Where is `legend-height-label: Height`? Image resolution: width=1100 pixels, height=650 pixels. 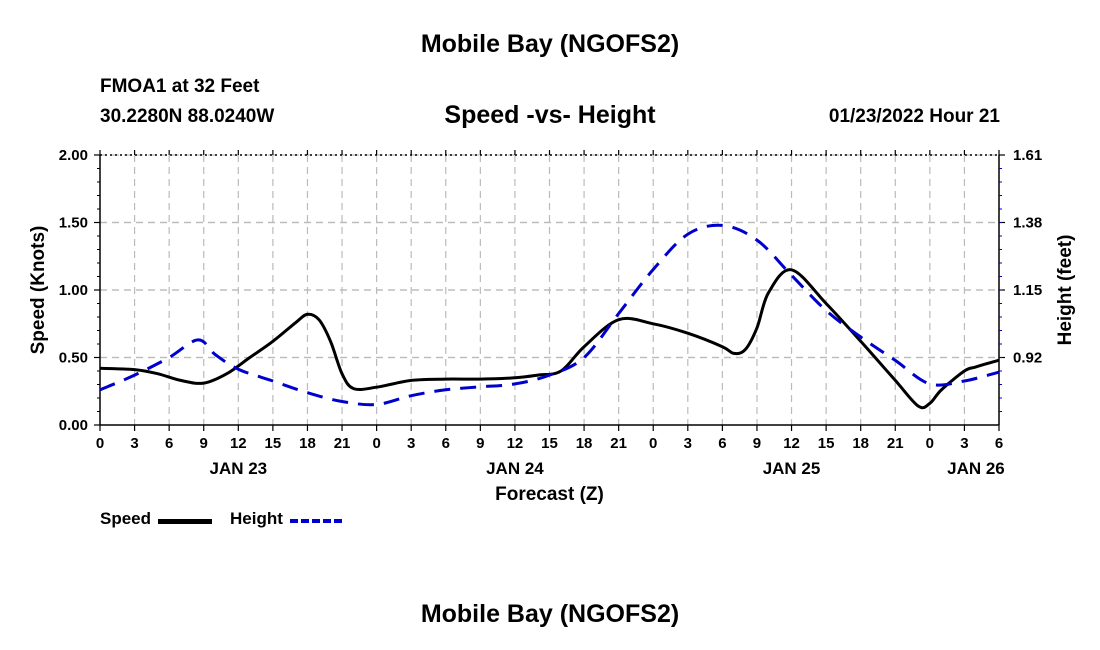 legend-height-label: Height is located at coordinates (256, 518).